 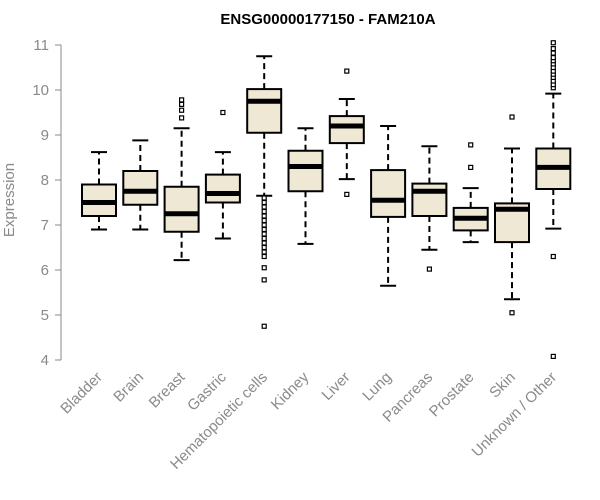 What do you see at coordinates (45, 360) in the screenshot?
I see `y-tick-label: 4` at bounding box center [45, 360].